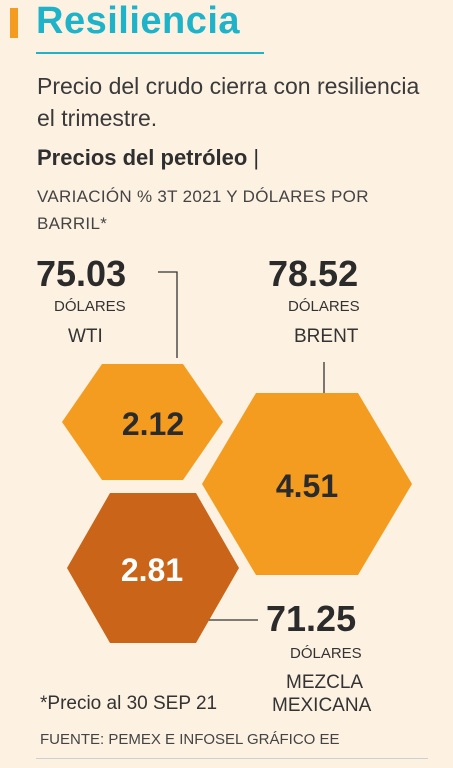 The height and width of the screenshot is (768, 453). I want to click on mezcla-name-line2: MEXICANA, so click(322, 705).